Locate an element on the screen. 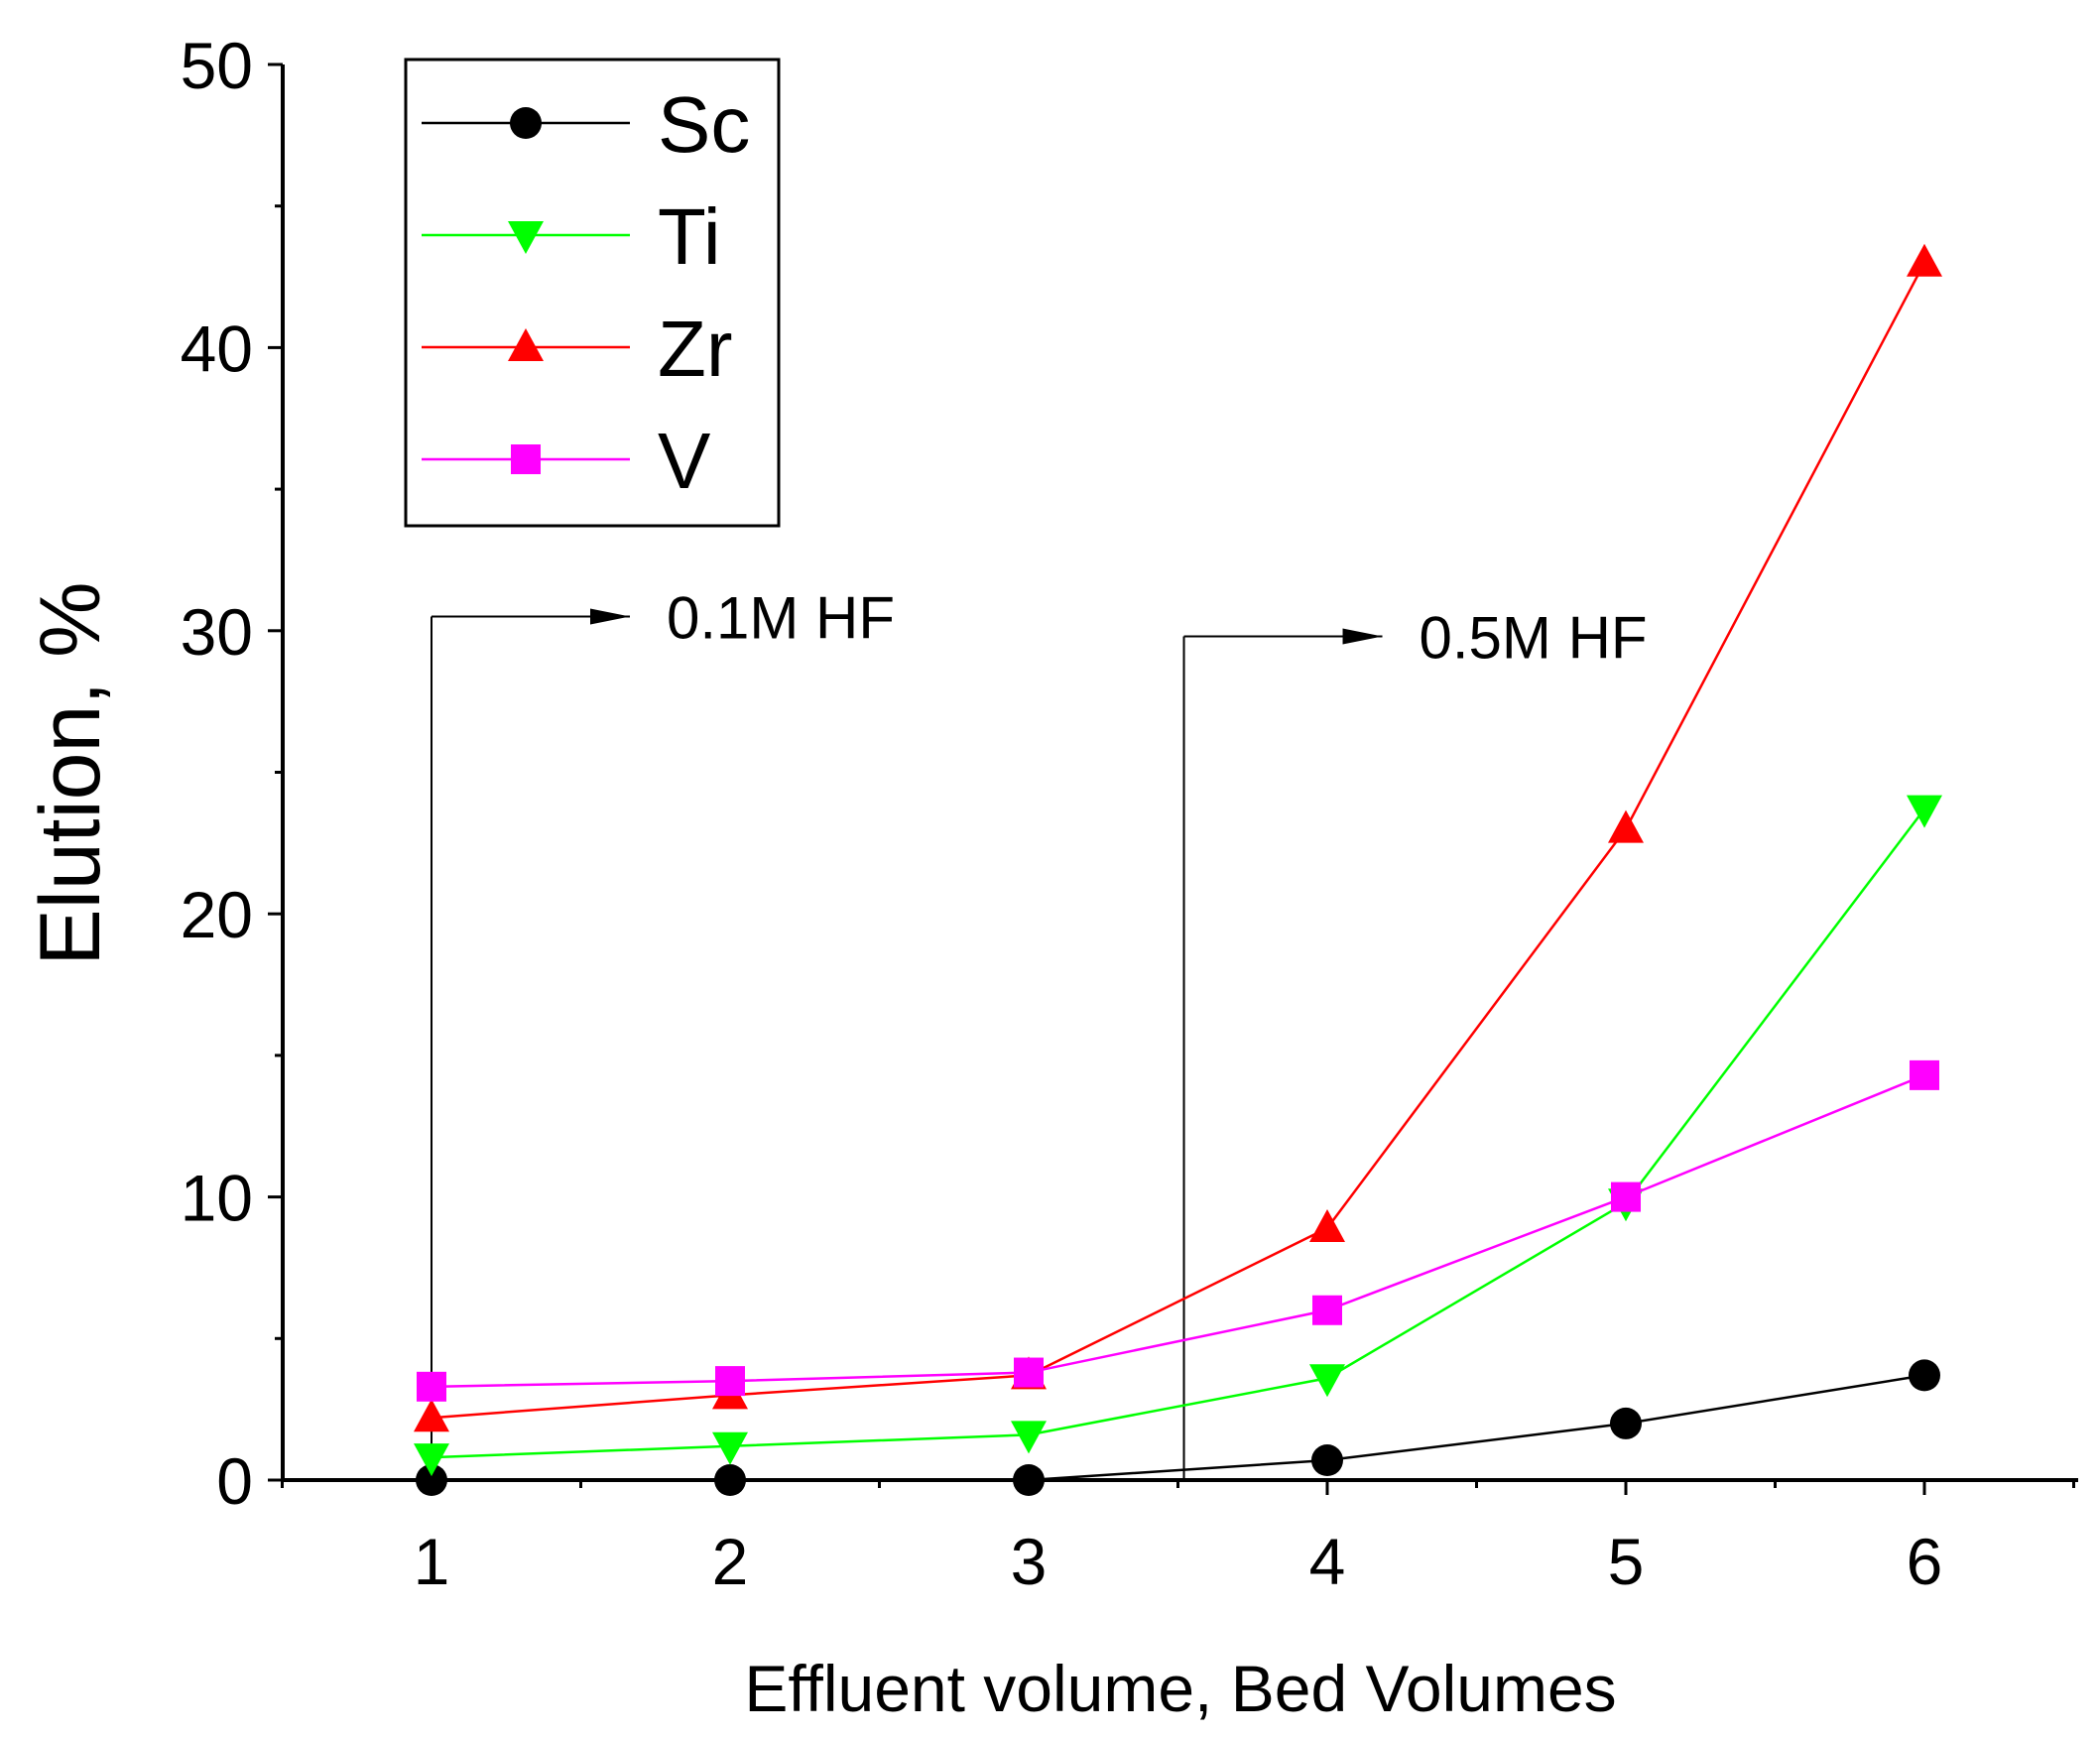 This screenshot has width=2100, height=1739. y-tick-label: 50 is located at coordinates (217, 65).